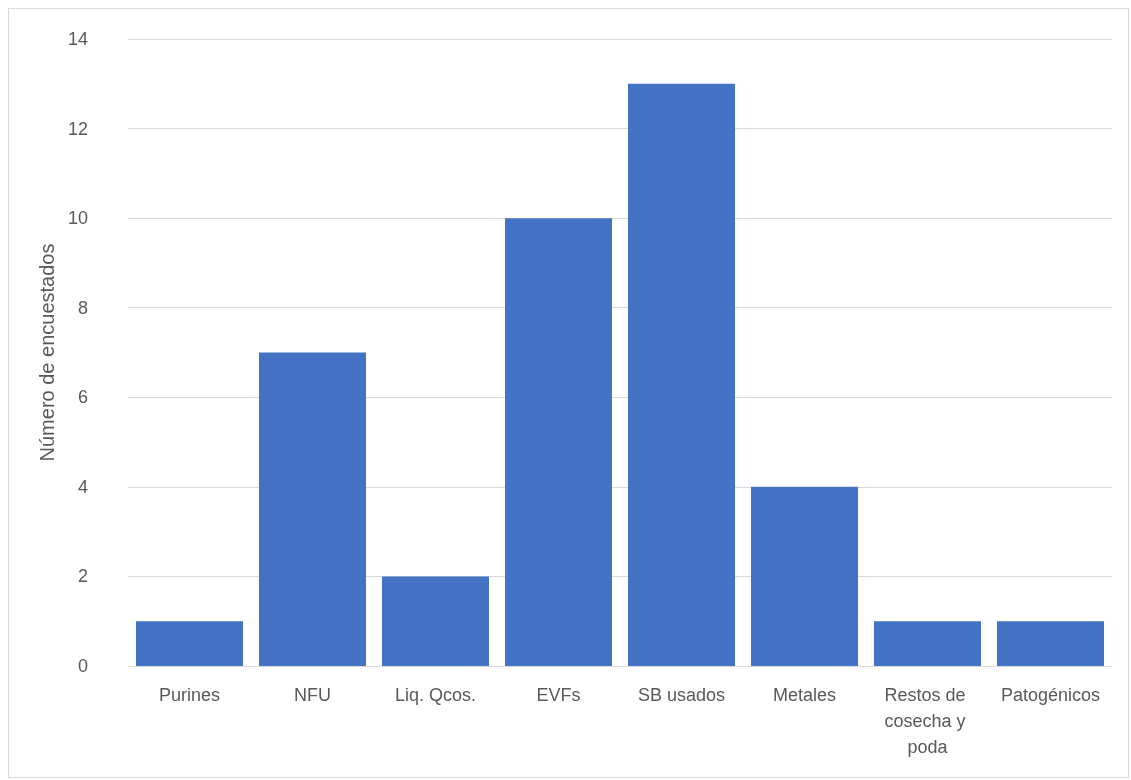 This screenshot has width=1131, height=780. What do you see at coordinates (435, 695) in the screenshot?
I see `x-tick-label: Liq. Qcos.` at bounding box center [435, 695].